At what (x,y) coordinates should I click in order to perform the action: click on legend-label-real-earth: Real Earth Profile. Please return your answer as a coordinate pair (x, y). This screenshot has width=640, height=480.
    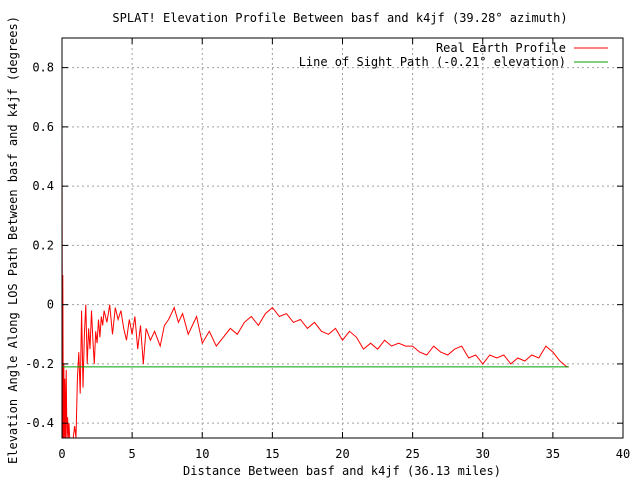
    Looking at the image, I should click on (501, 48).